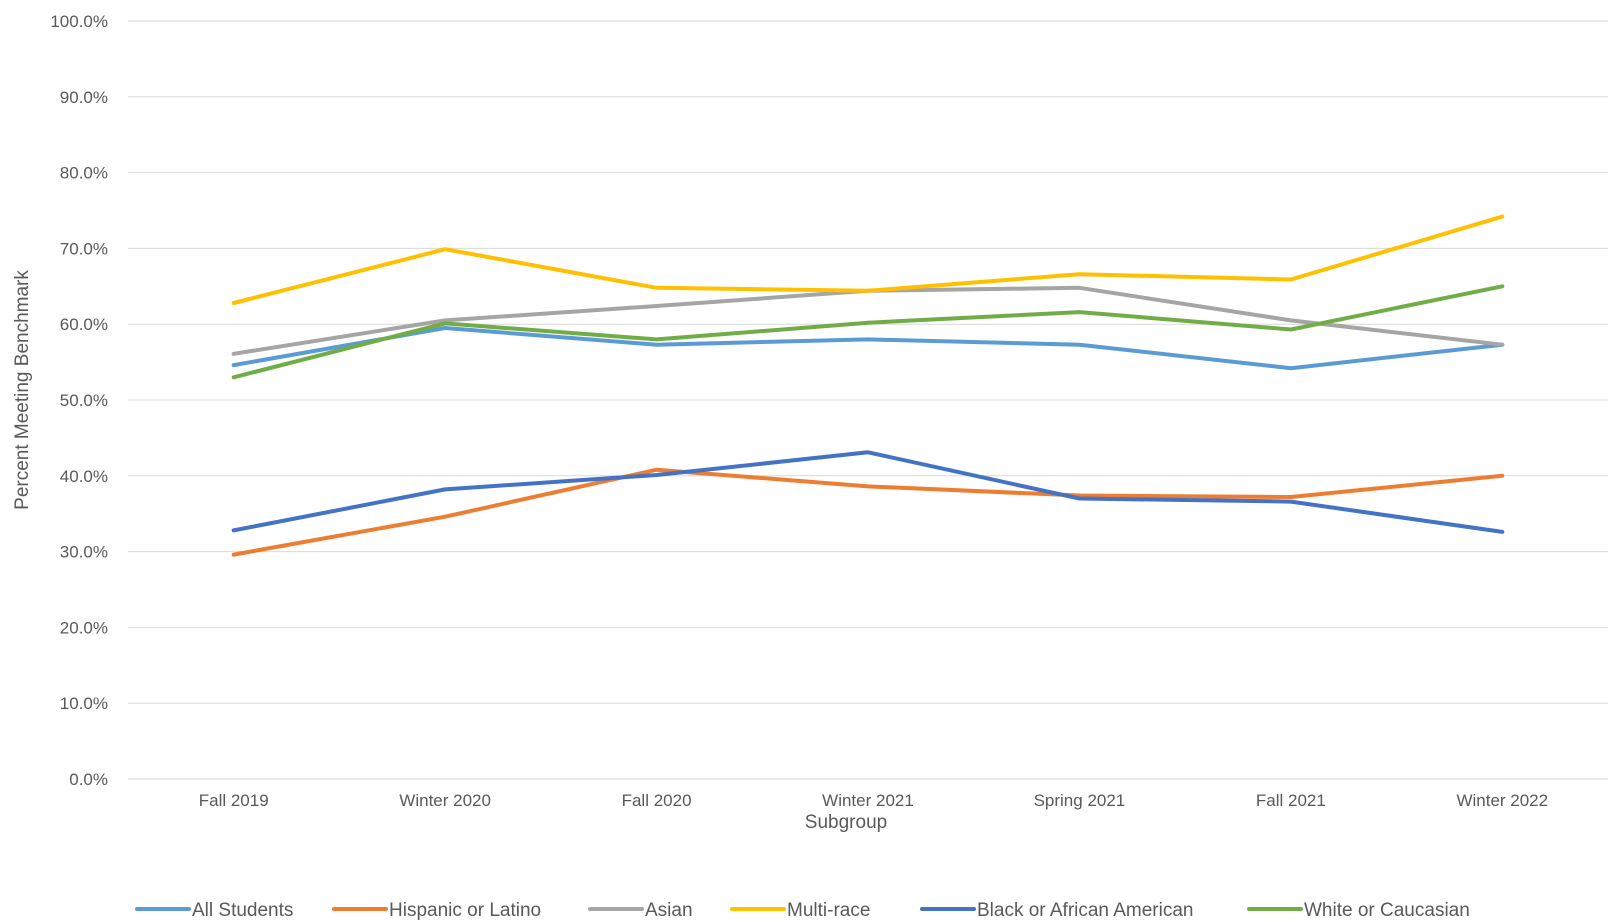 The image size is (1610, 922). I want to click on y-tick-label: 10.0%, so click(84, 703).